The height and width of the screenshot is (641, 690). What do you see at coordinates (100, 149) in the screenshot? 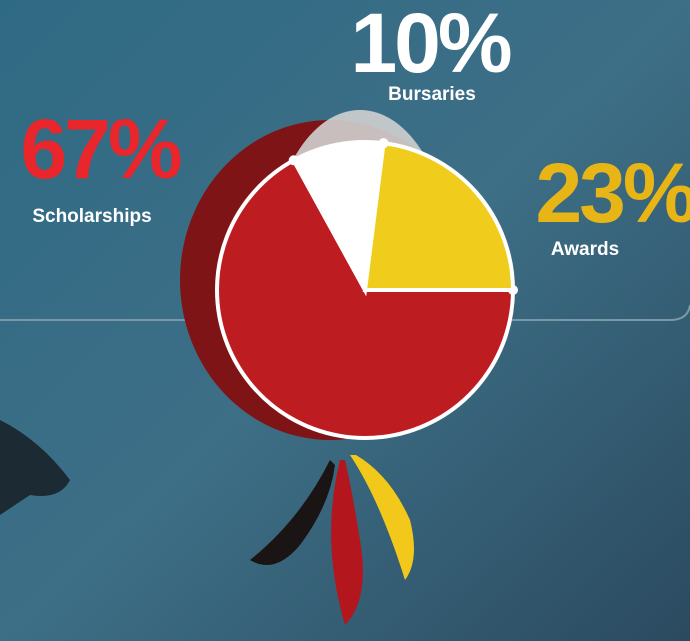
I see `value-label: 67%` at bounding box center [100, 149].